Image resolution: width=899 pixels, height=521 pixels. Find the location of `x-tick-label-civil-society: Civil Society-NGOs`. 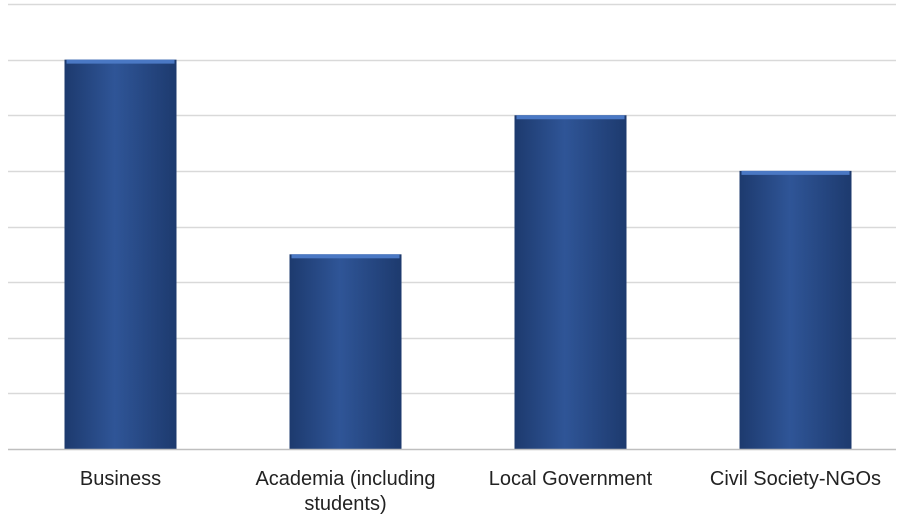

x-tick-label-civil-society: Civil Society-NGOs is located at coordinates (795, 479).